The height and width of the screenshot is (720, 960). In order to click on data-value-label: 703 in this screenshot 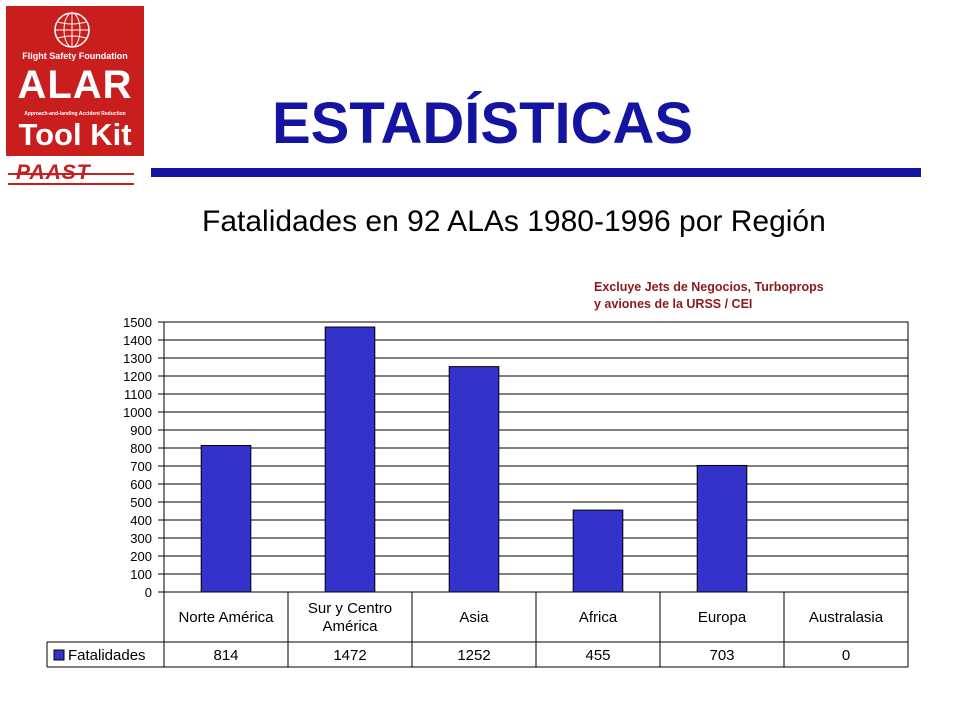, I will do `click(721, 655)`.